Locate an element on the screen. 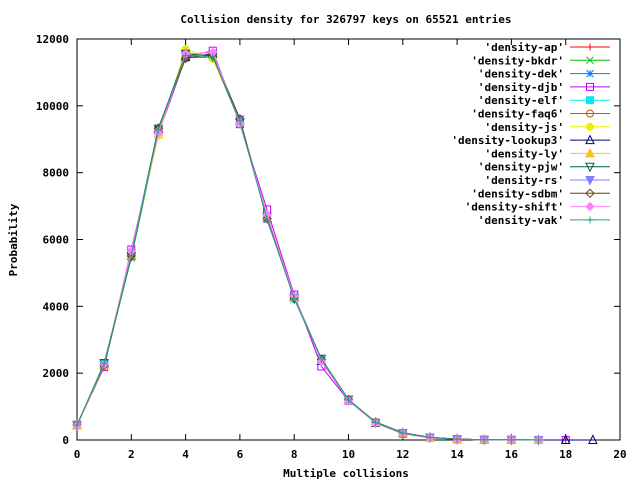 The width and height of the screenshot is (640, 480). x-tick-label: 4 is located at coordinates (185, 454).